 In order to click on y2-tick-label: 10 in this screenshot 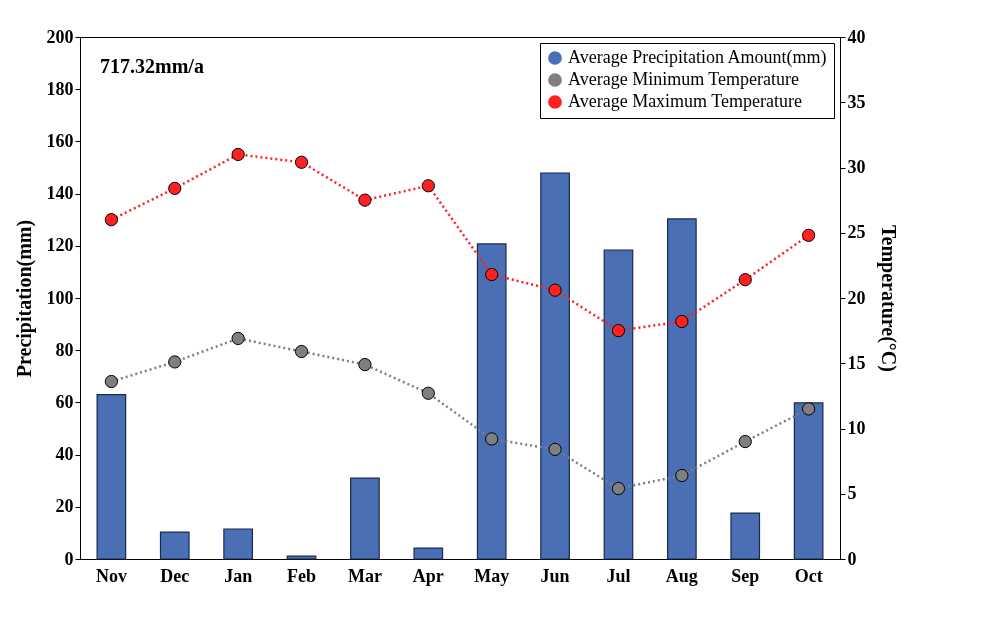, I will do `click(856, 428)`.